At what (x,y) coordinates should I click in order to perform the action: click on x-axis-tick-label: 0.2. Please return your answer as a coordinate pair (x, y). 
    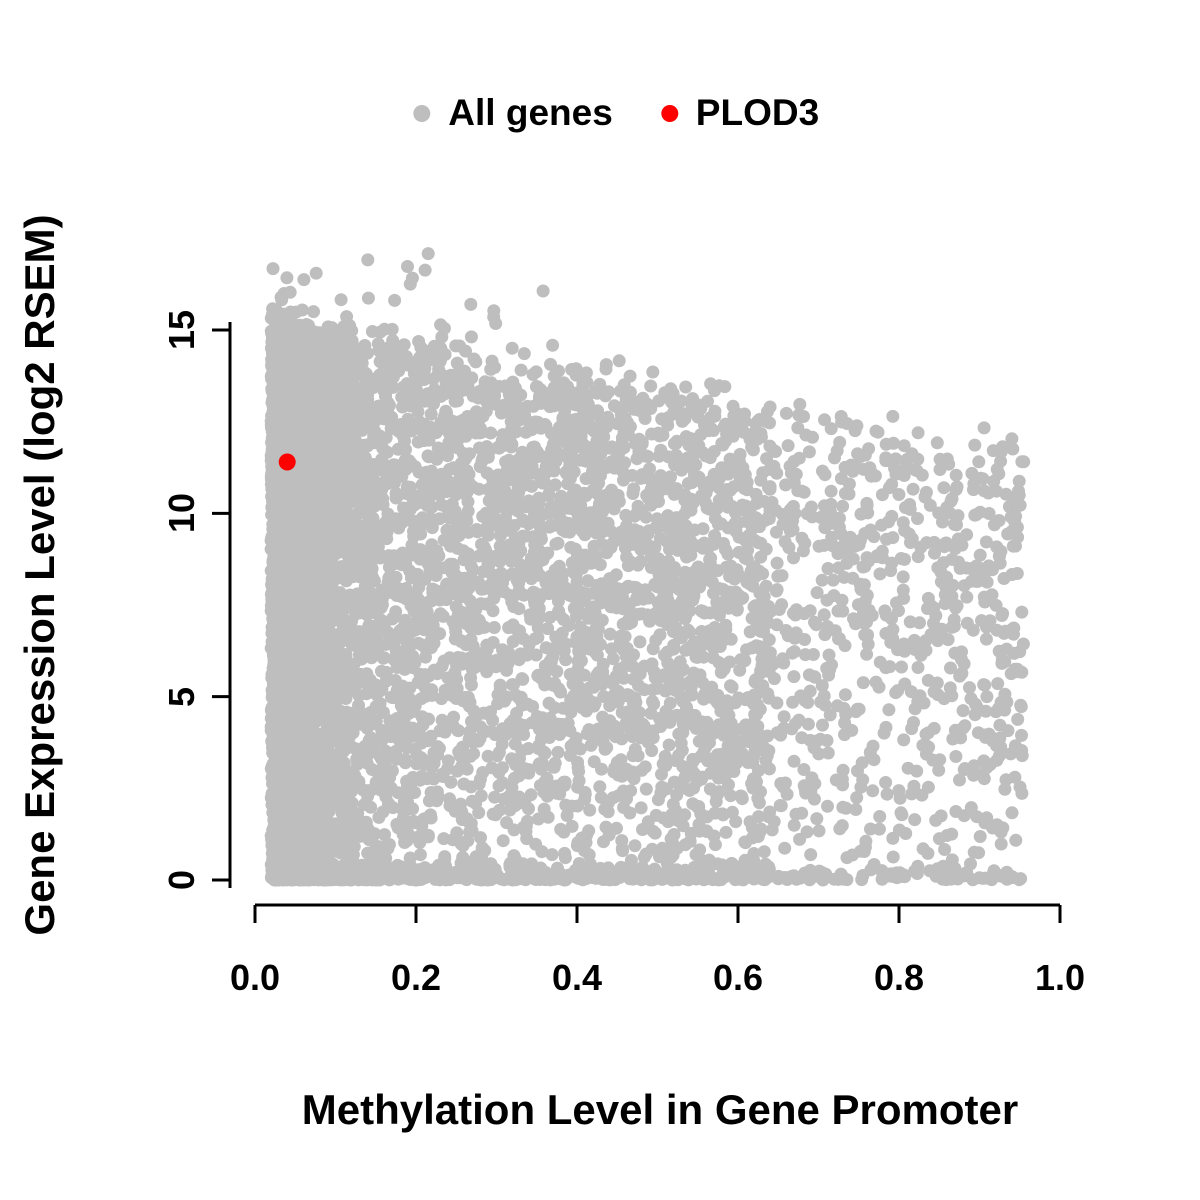
    Looking at the image, I should click on (416, 977).